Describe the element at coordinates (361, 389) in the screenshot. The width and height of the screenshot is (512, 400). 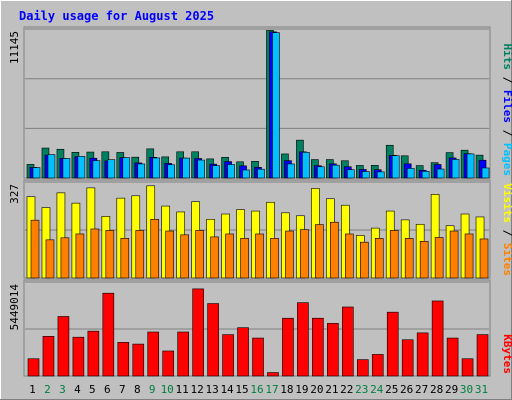
I see `day-label-23: 23` at that location.